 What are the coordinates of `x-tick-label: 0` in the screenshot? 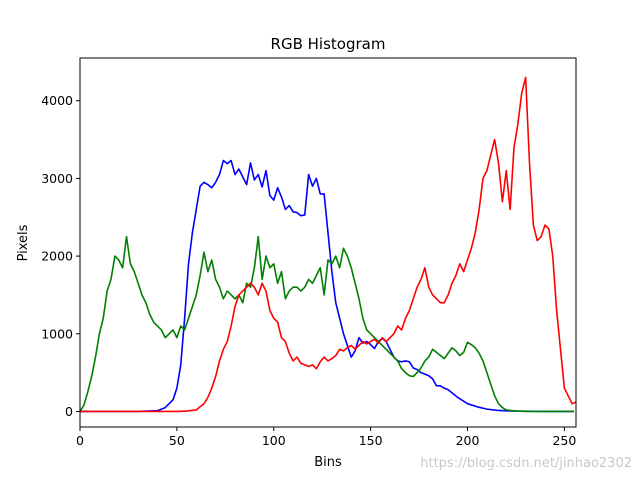 It's located at (80, 440).